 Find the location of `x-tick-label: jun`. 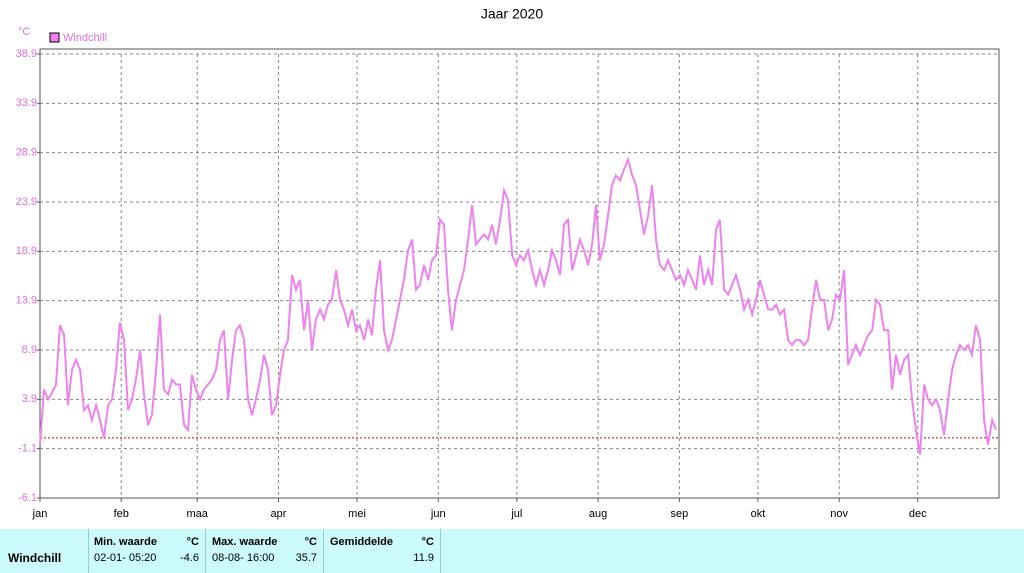

x-tick-label: jun is located at coordinates (438, 514).